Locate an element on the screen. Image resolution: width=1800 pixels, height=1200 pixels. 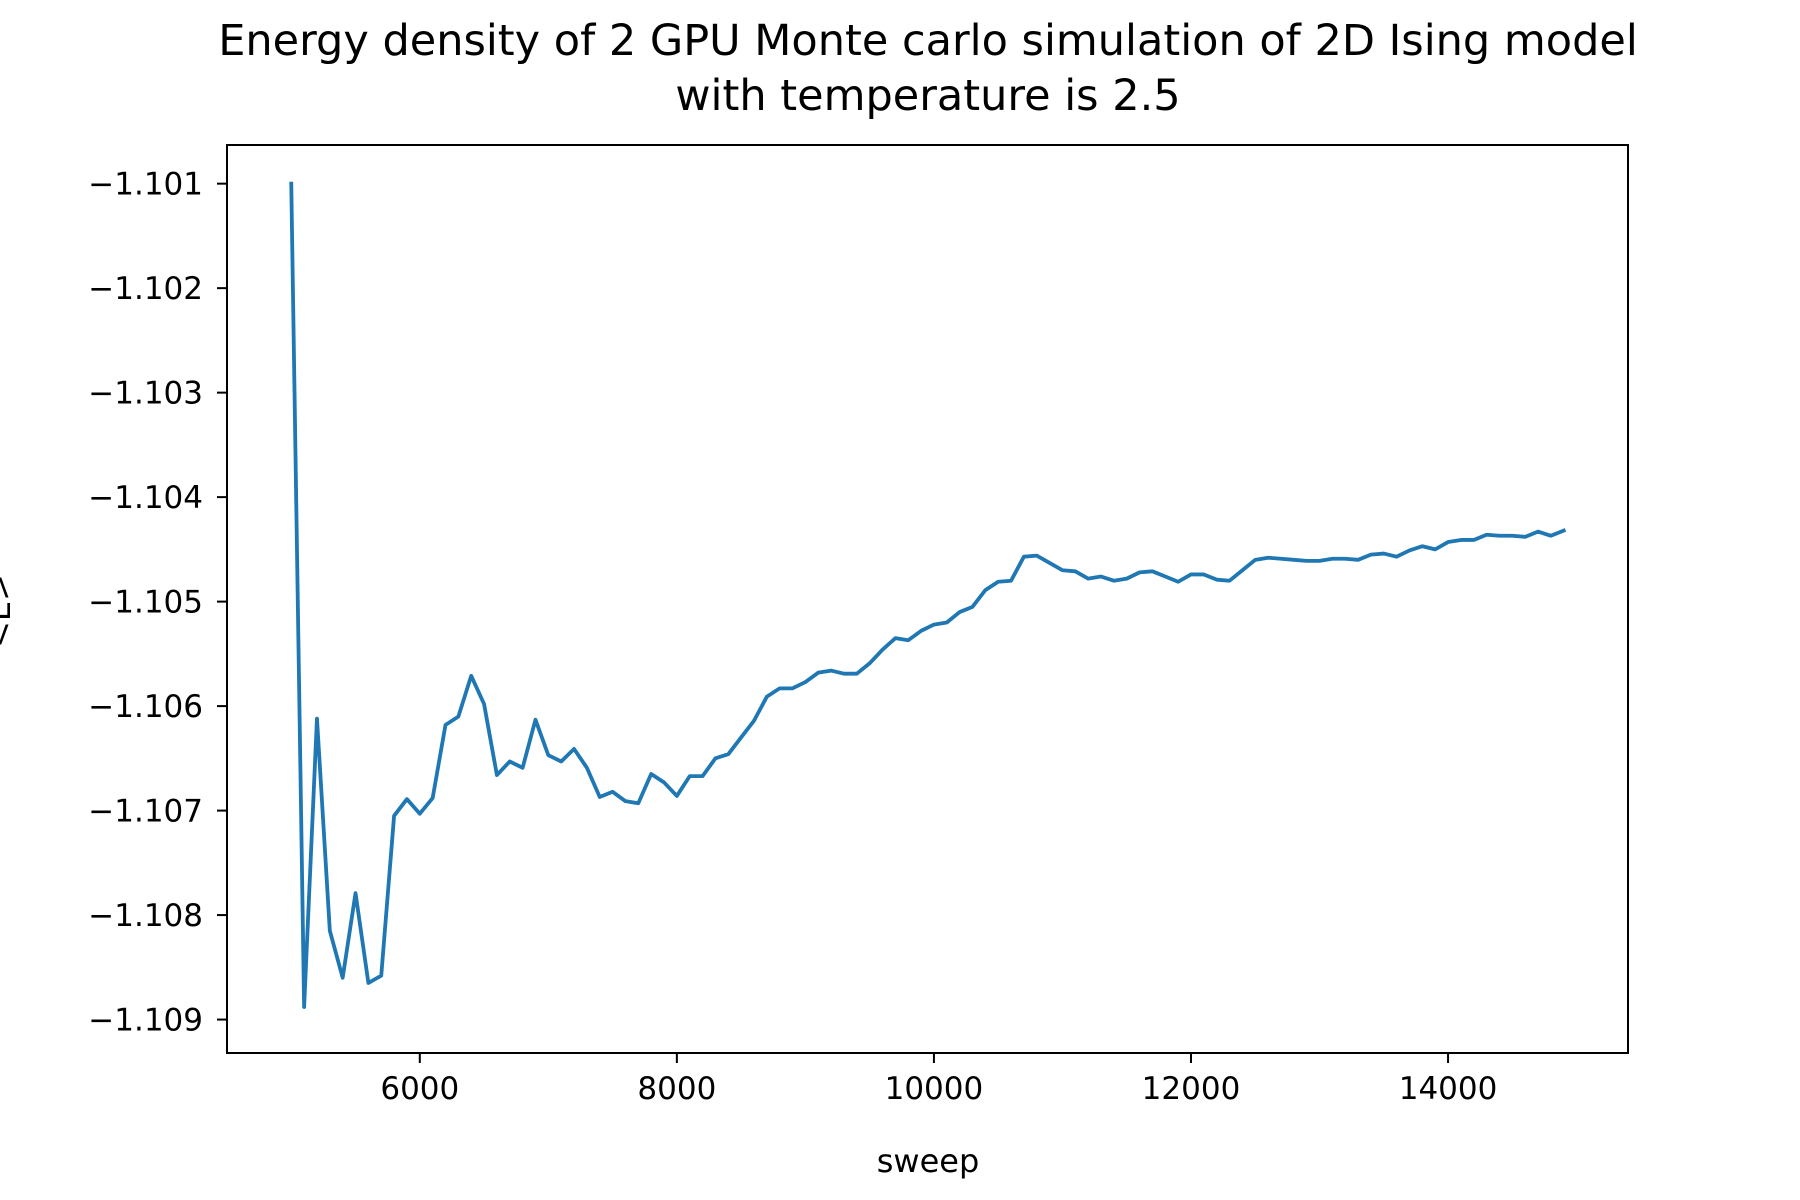
x-tick-label: 10000 is located at coordinates (934, 1089).